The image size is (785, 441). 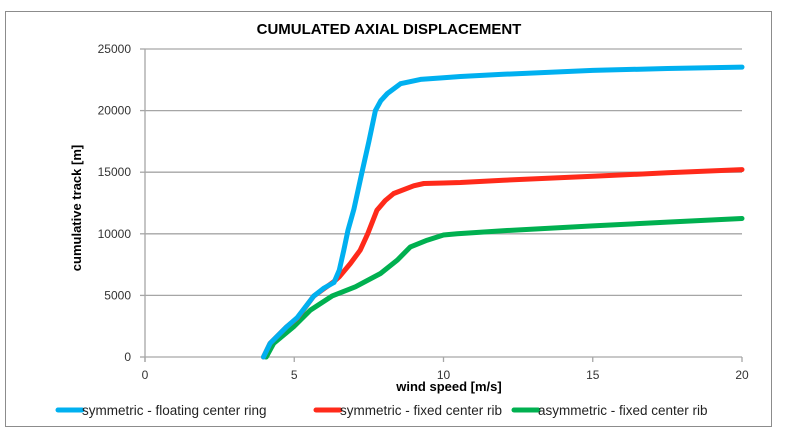 I want to click on legend-item: asymmetric - fixed center rib, so click(x=609, y=410).